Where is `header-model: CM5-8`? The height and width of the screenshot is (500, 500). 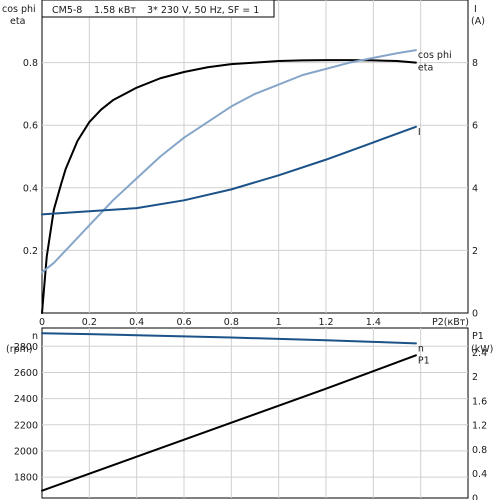
header-model: CM5-8 is located at coordinates (67, 10).